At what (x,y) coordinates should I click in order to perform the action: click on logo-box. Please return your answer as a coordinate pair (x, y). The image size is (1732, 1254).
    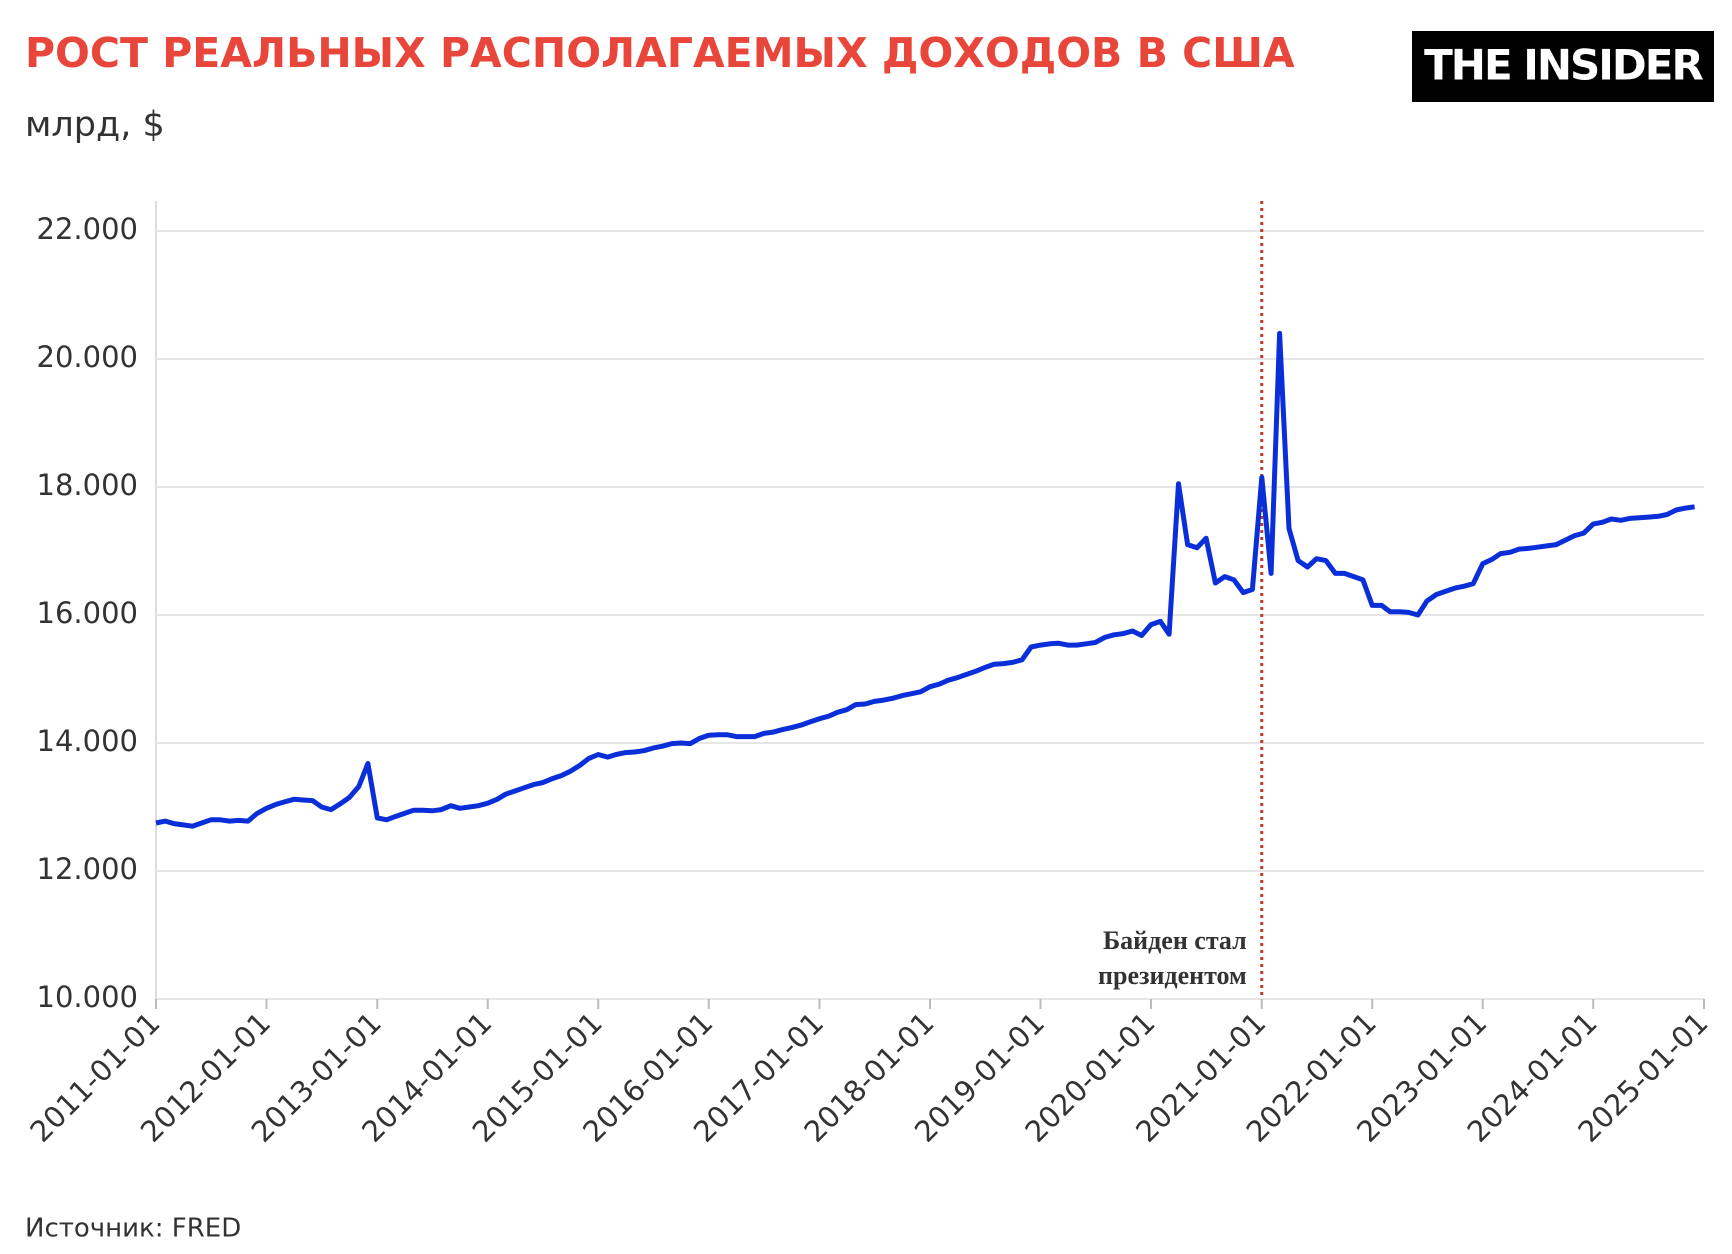
    Looking at the image, I should click on (1563, 66).